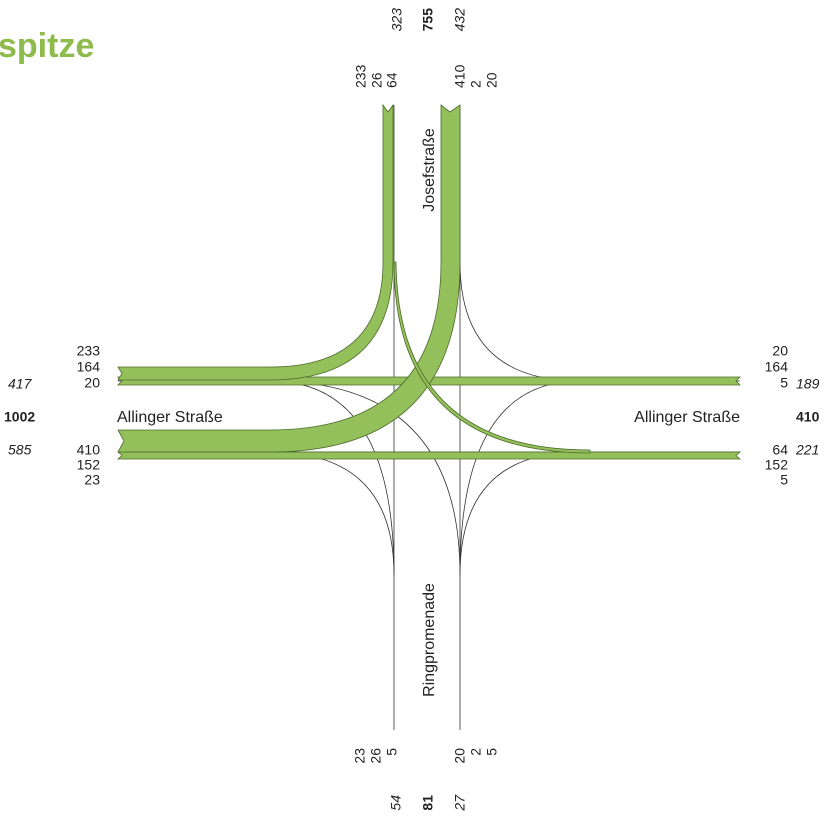  What do you see at coordinates (397, 20) in the screenshot?
I see `count-label: 323` at bounding box center [397, 20].